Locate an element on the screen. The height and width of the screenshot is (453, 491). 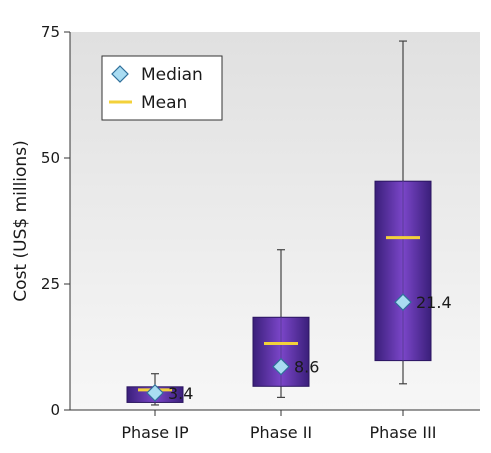
y-tick-label: 50 is located at coordinates (50, 158).